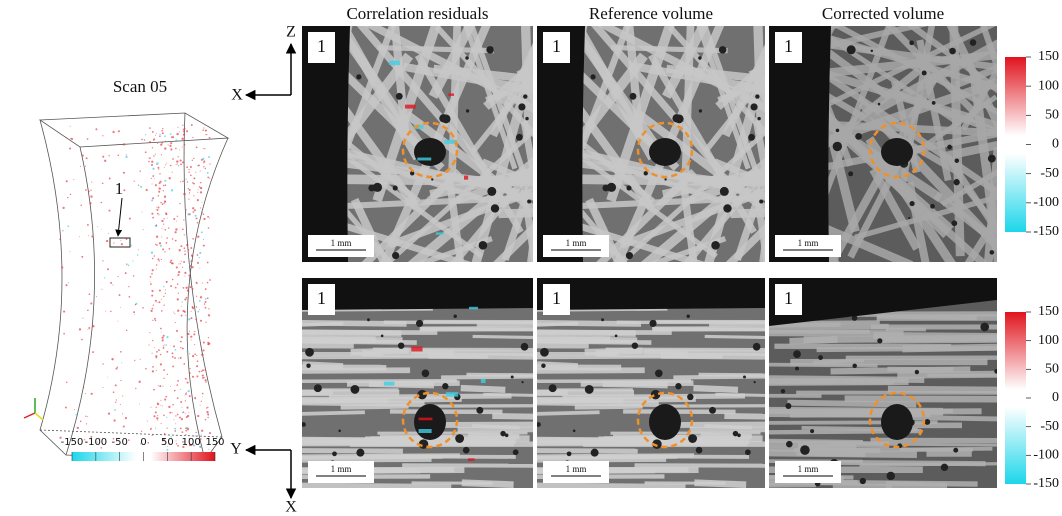 Image resolution: width=1062 pixels, height=516 pixels. I want to click on mini-axes, so click(33, 409).